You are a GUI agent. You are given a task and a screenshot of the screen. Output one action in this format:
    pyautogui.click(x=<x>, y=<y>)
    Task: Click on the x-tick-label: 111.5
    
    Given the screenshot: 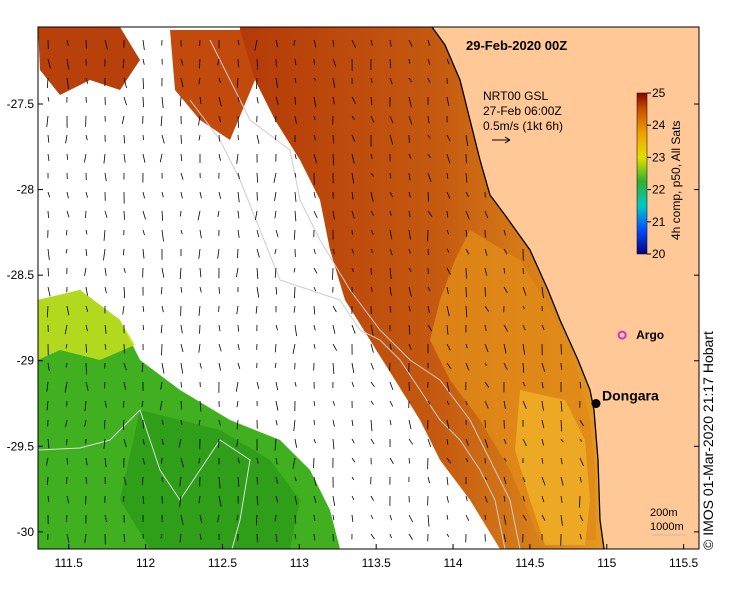 What is the action you would take?
    pyautogui.click(x=69, y=563)
    